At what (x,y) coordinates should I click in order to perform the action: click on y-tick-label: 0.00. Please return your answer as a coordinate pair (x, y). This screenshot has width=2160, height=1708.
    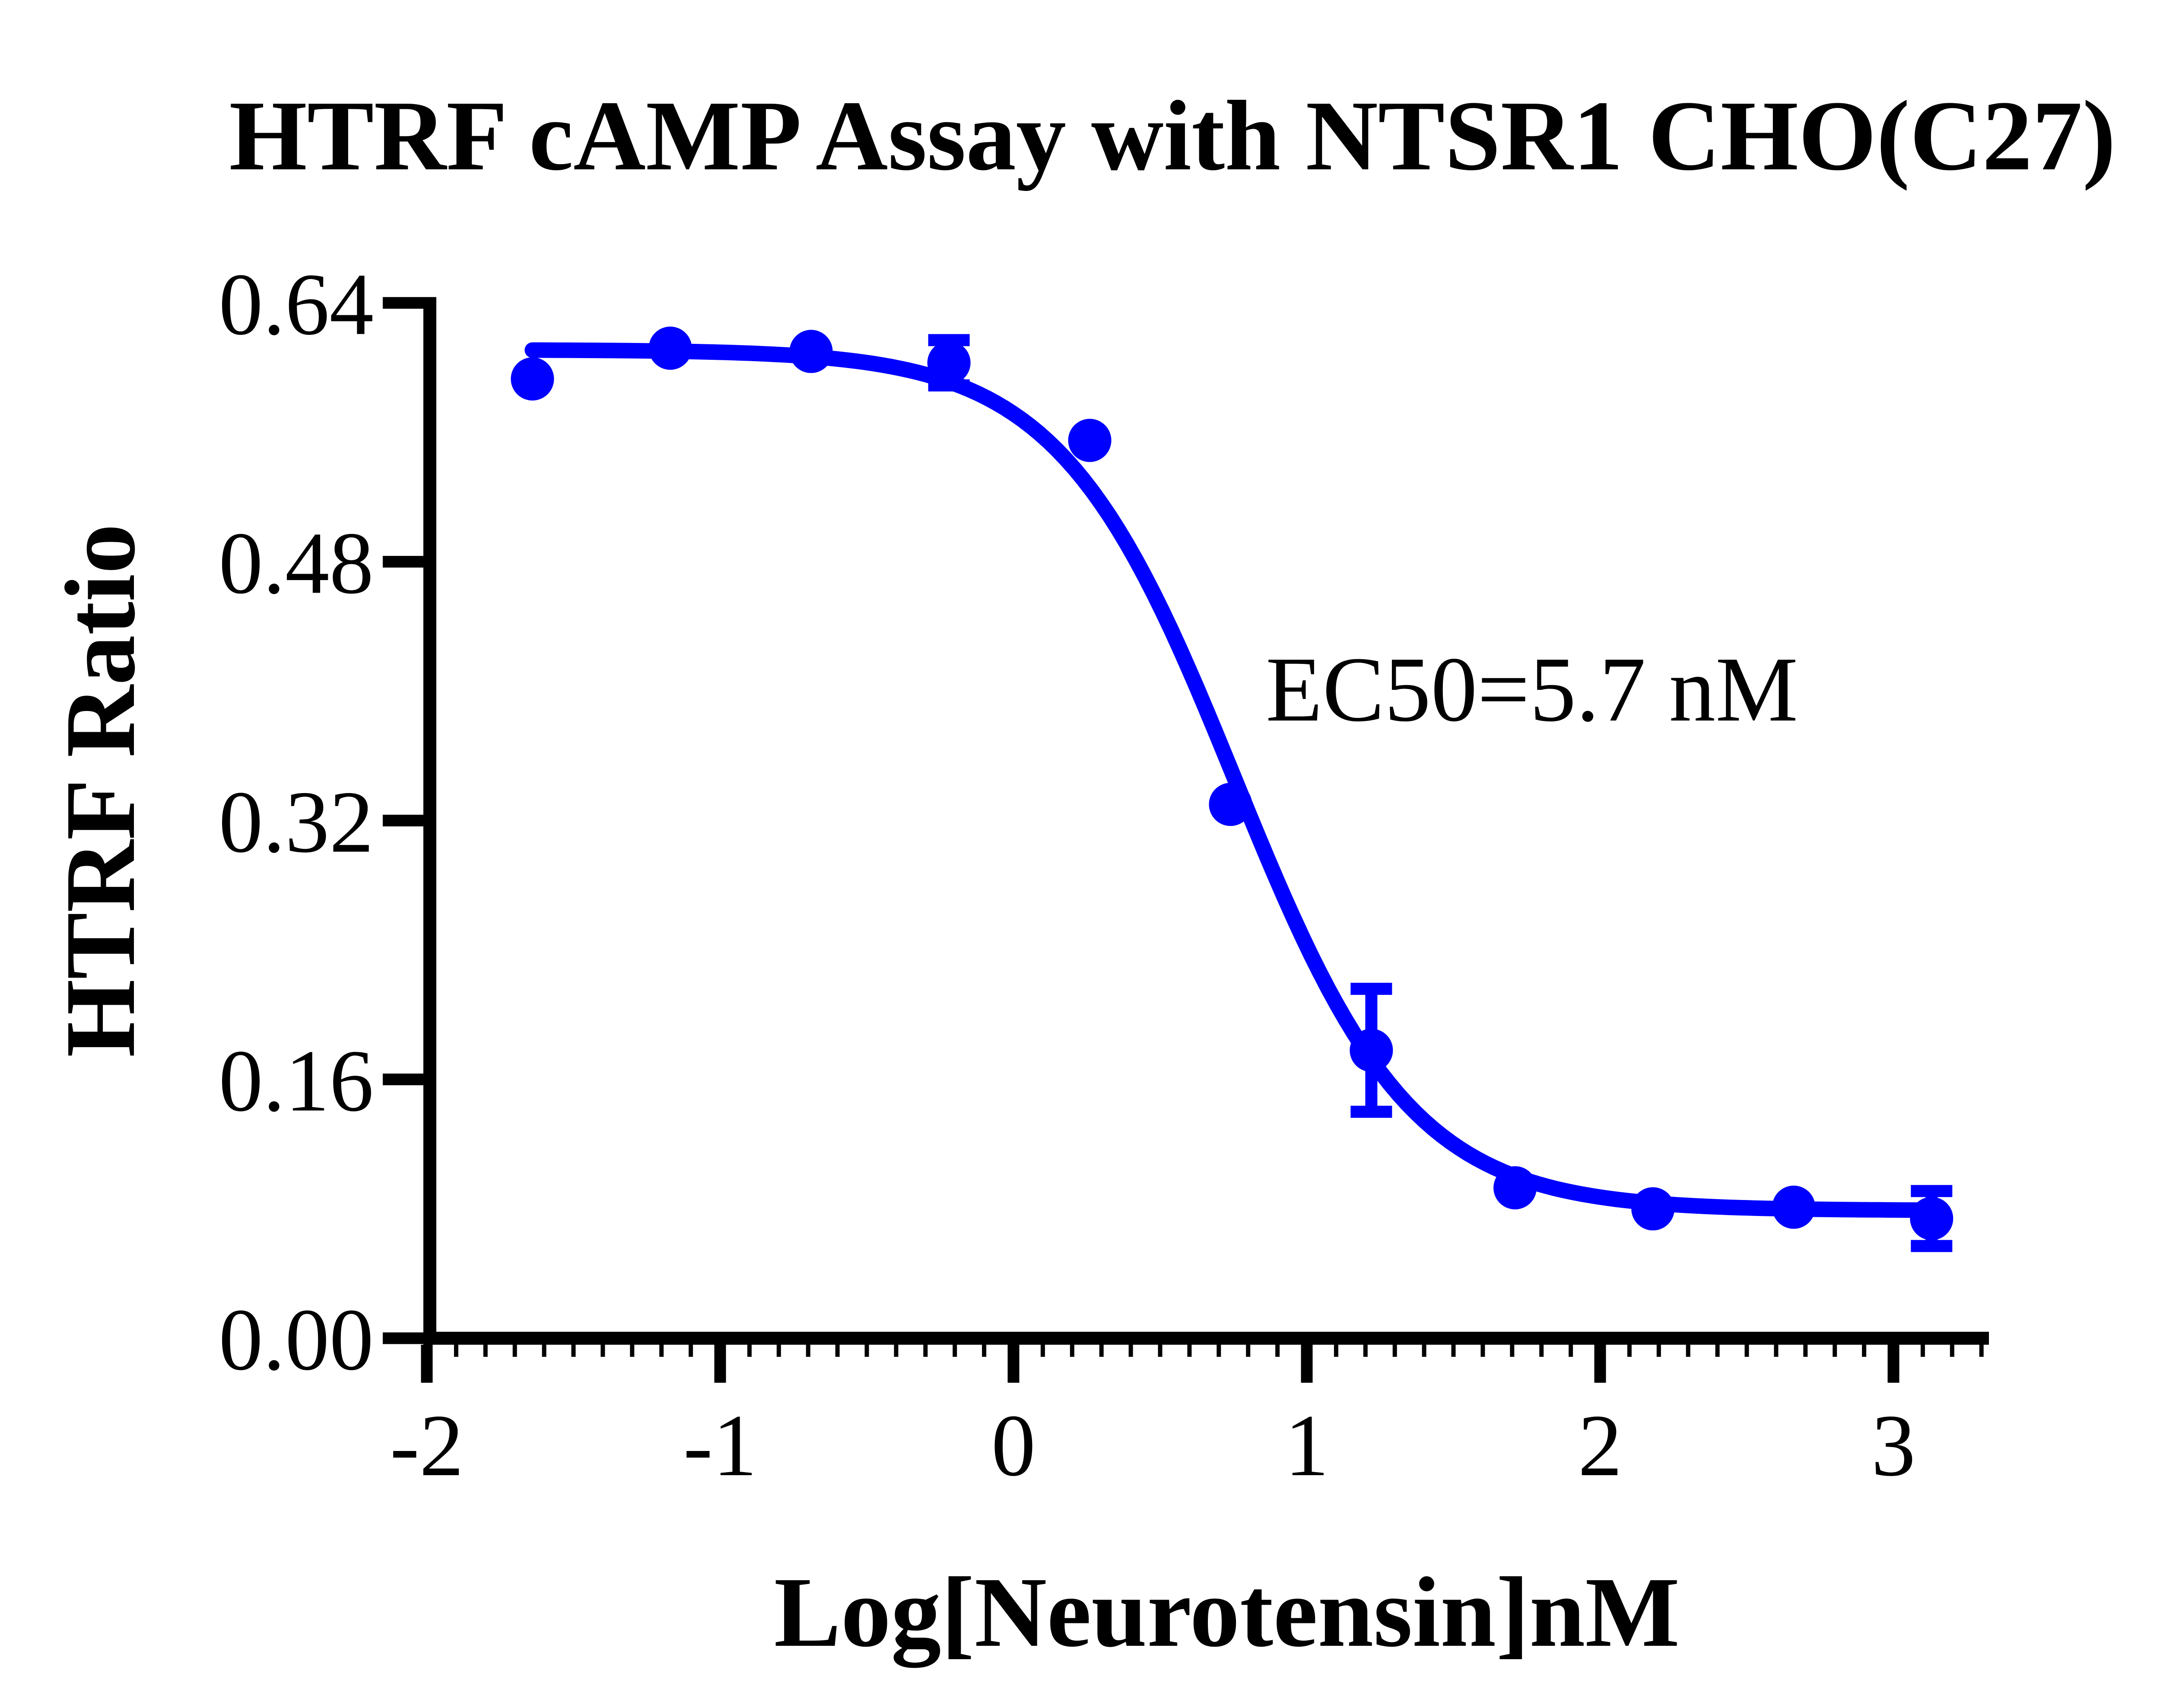
    Looking at the image, I should click on (296, 1340).